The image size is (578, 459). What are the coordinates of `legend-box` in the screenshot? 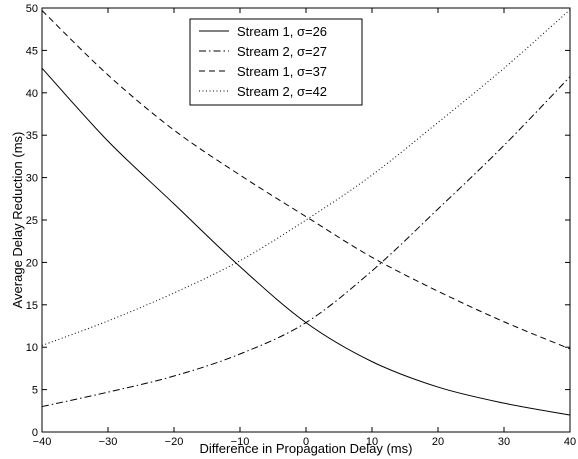 It's located at (276, 62).